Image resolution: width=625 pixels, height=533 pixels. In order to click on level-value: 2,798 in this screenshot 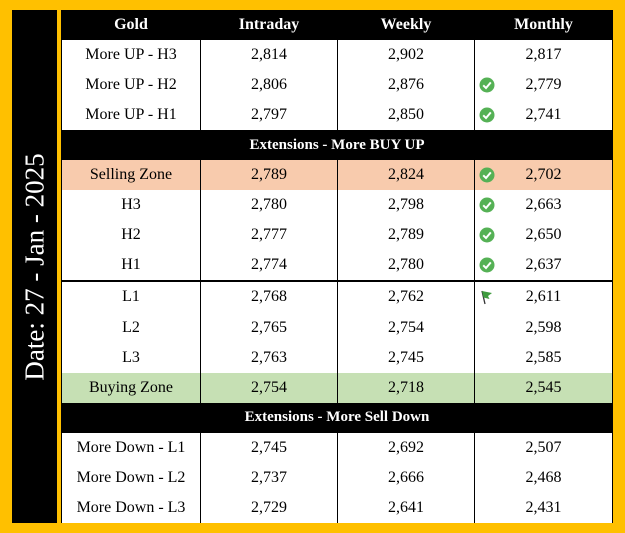, I will do `click(406, 205)`.